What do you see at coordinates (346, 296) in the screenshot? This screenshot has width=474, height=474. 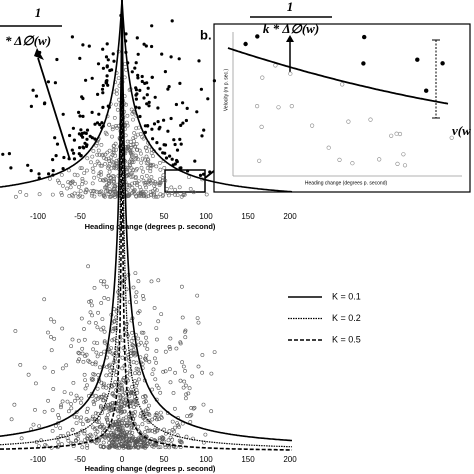 I see `legend-label: K = 0.1` at bounding box center [346, 296].